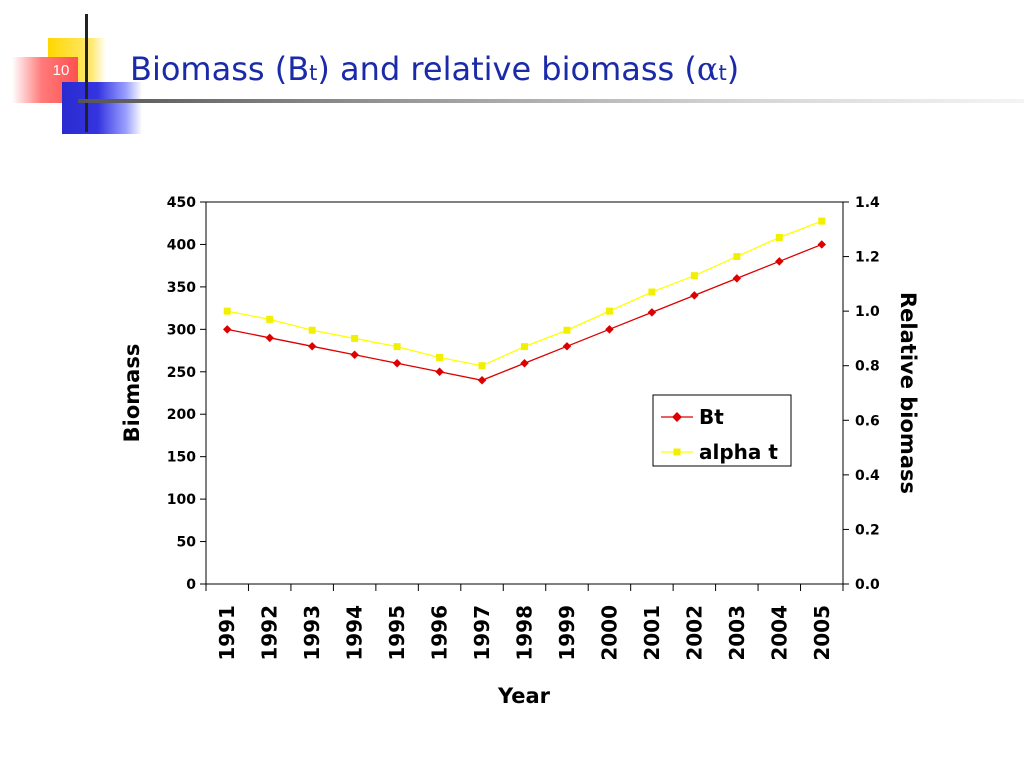 The width and height of the screenshot is (1024, 768). I want to click on legend-marker-bt, so click(677, 417).